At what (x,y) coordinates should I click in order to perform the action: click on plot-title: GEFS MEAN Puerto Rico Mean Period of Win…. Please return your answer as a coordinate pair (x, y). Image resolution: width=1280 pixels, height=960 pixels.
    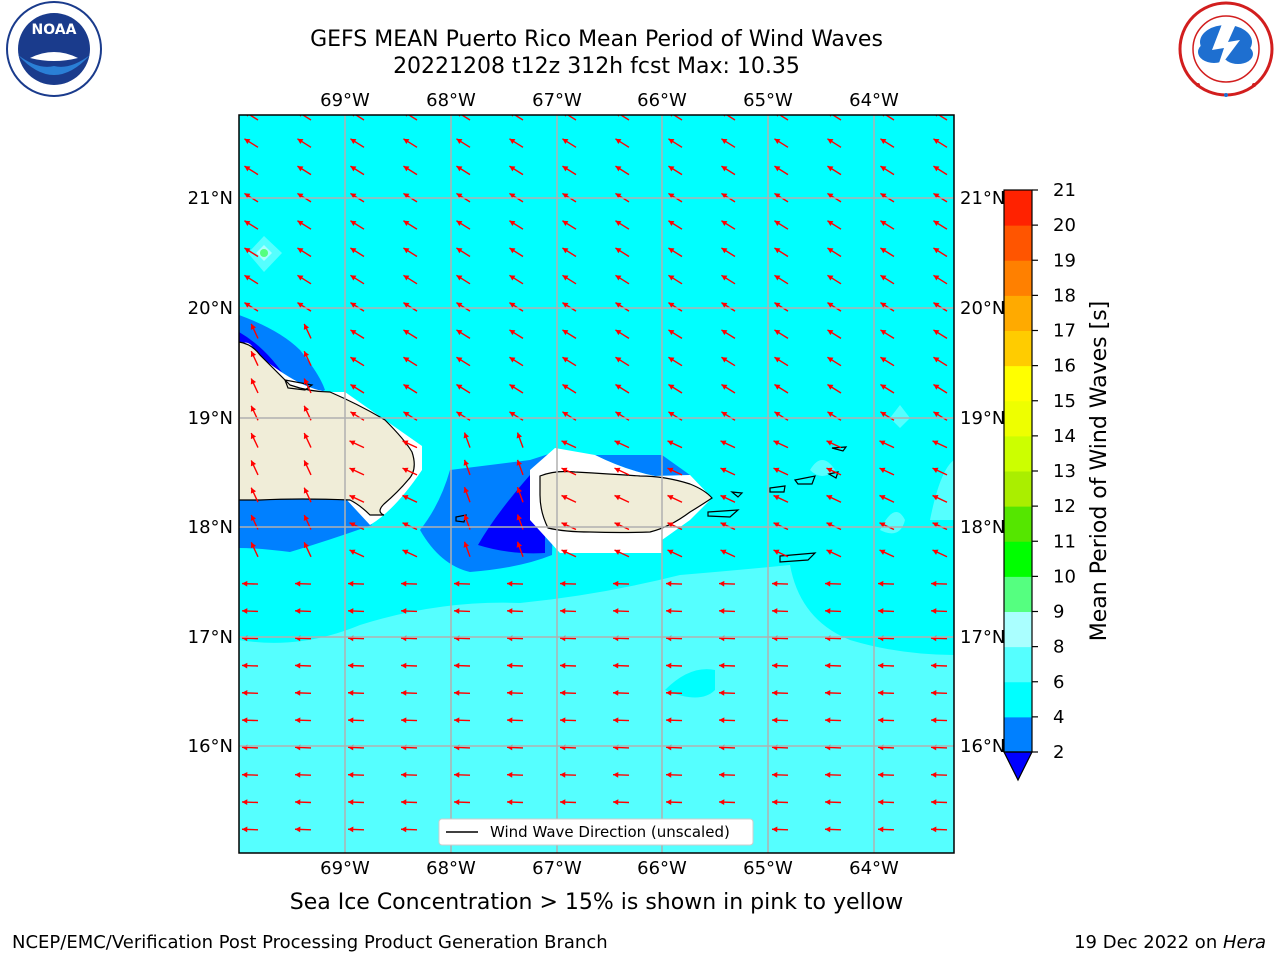
    Looking at the image, I should click on (596, 39).